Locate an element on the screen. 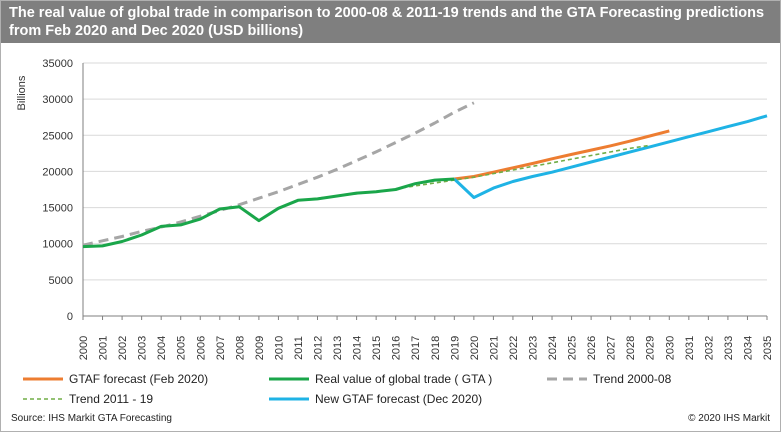  copyright-note: © 2020 IHS Markit is located at coordinates (729, 418).